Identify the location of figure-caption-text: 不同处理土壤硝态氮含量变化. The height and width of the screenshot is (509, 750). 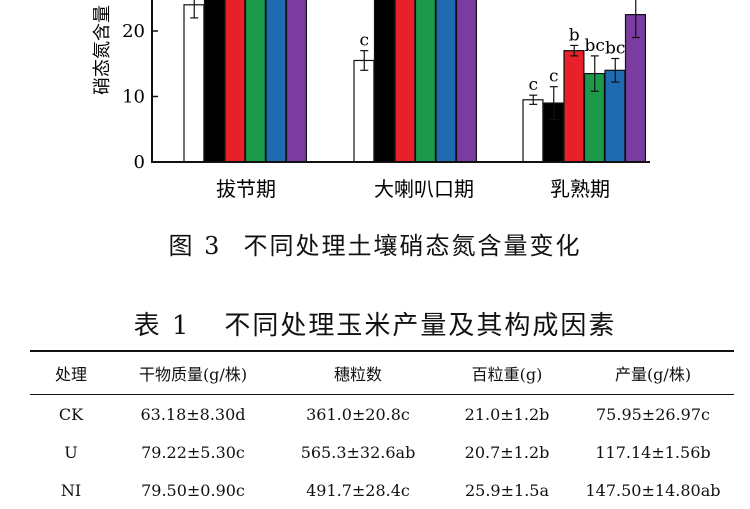
(412, 246).